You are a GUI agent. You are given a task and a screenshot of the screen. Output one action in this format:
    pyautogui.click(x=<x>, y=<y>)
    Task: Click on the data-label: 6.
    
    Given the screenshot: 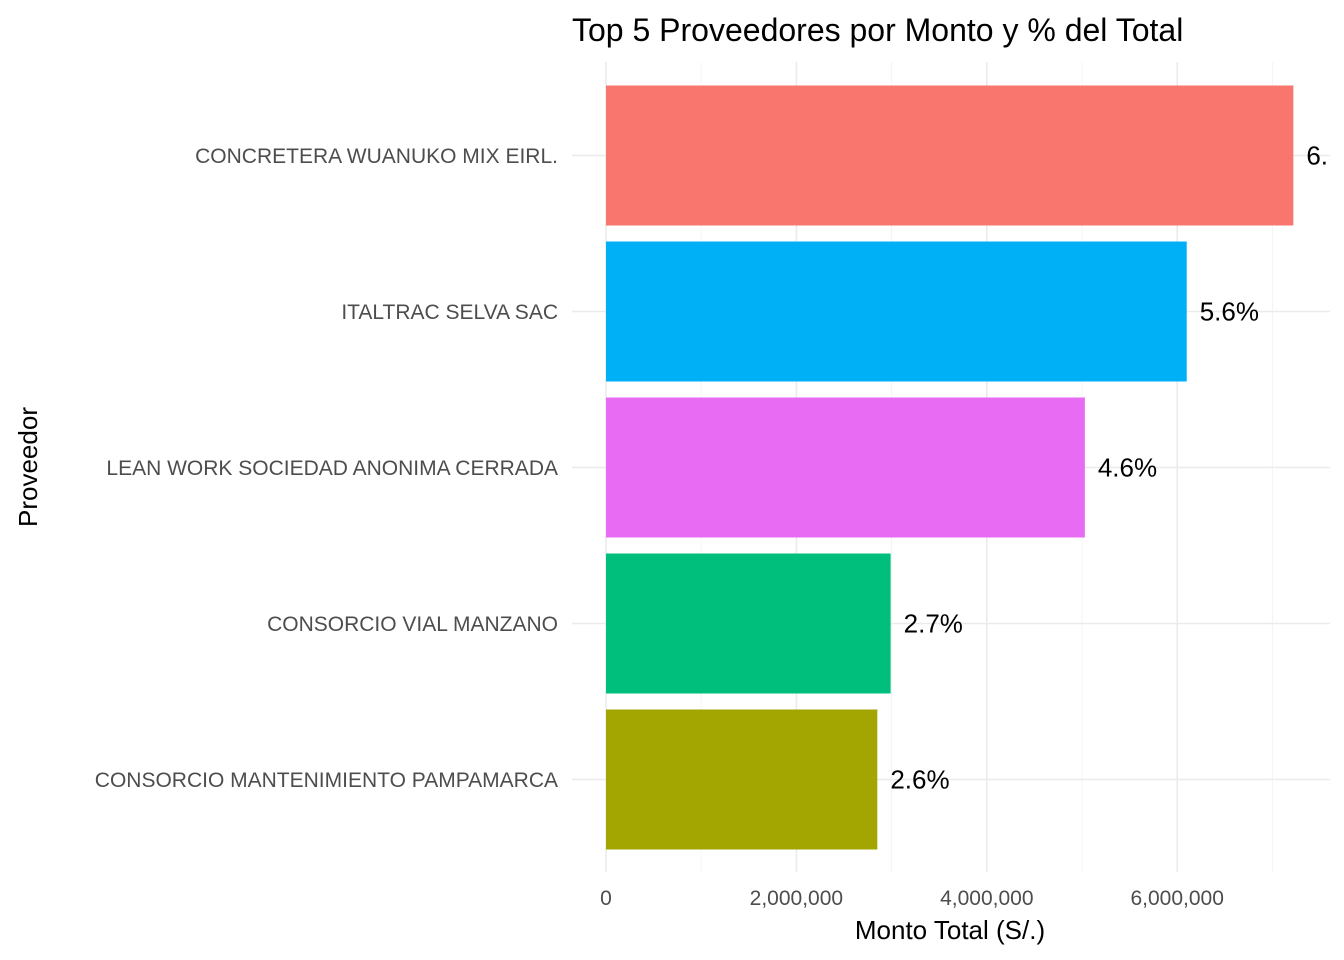 What is the action you would take?
    pyautogui.click(x=1317, y=156)
    